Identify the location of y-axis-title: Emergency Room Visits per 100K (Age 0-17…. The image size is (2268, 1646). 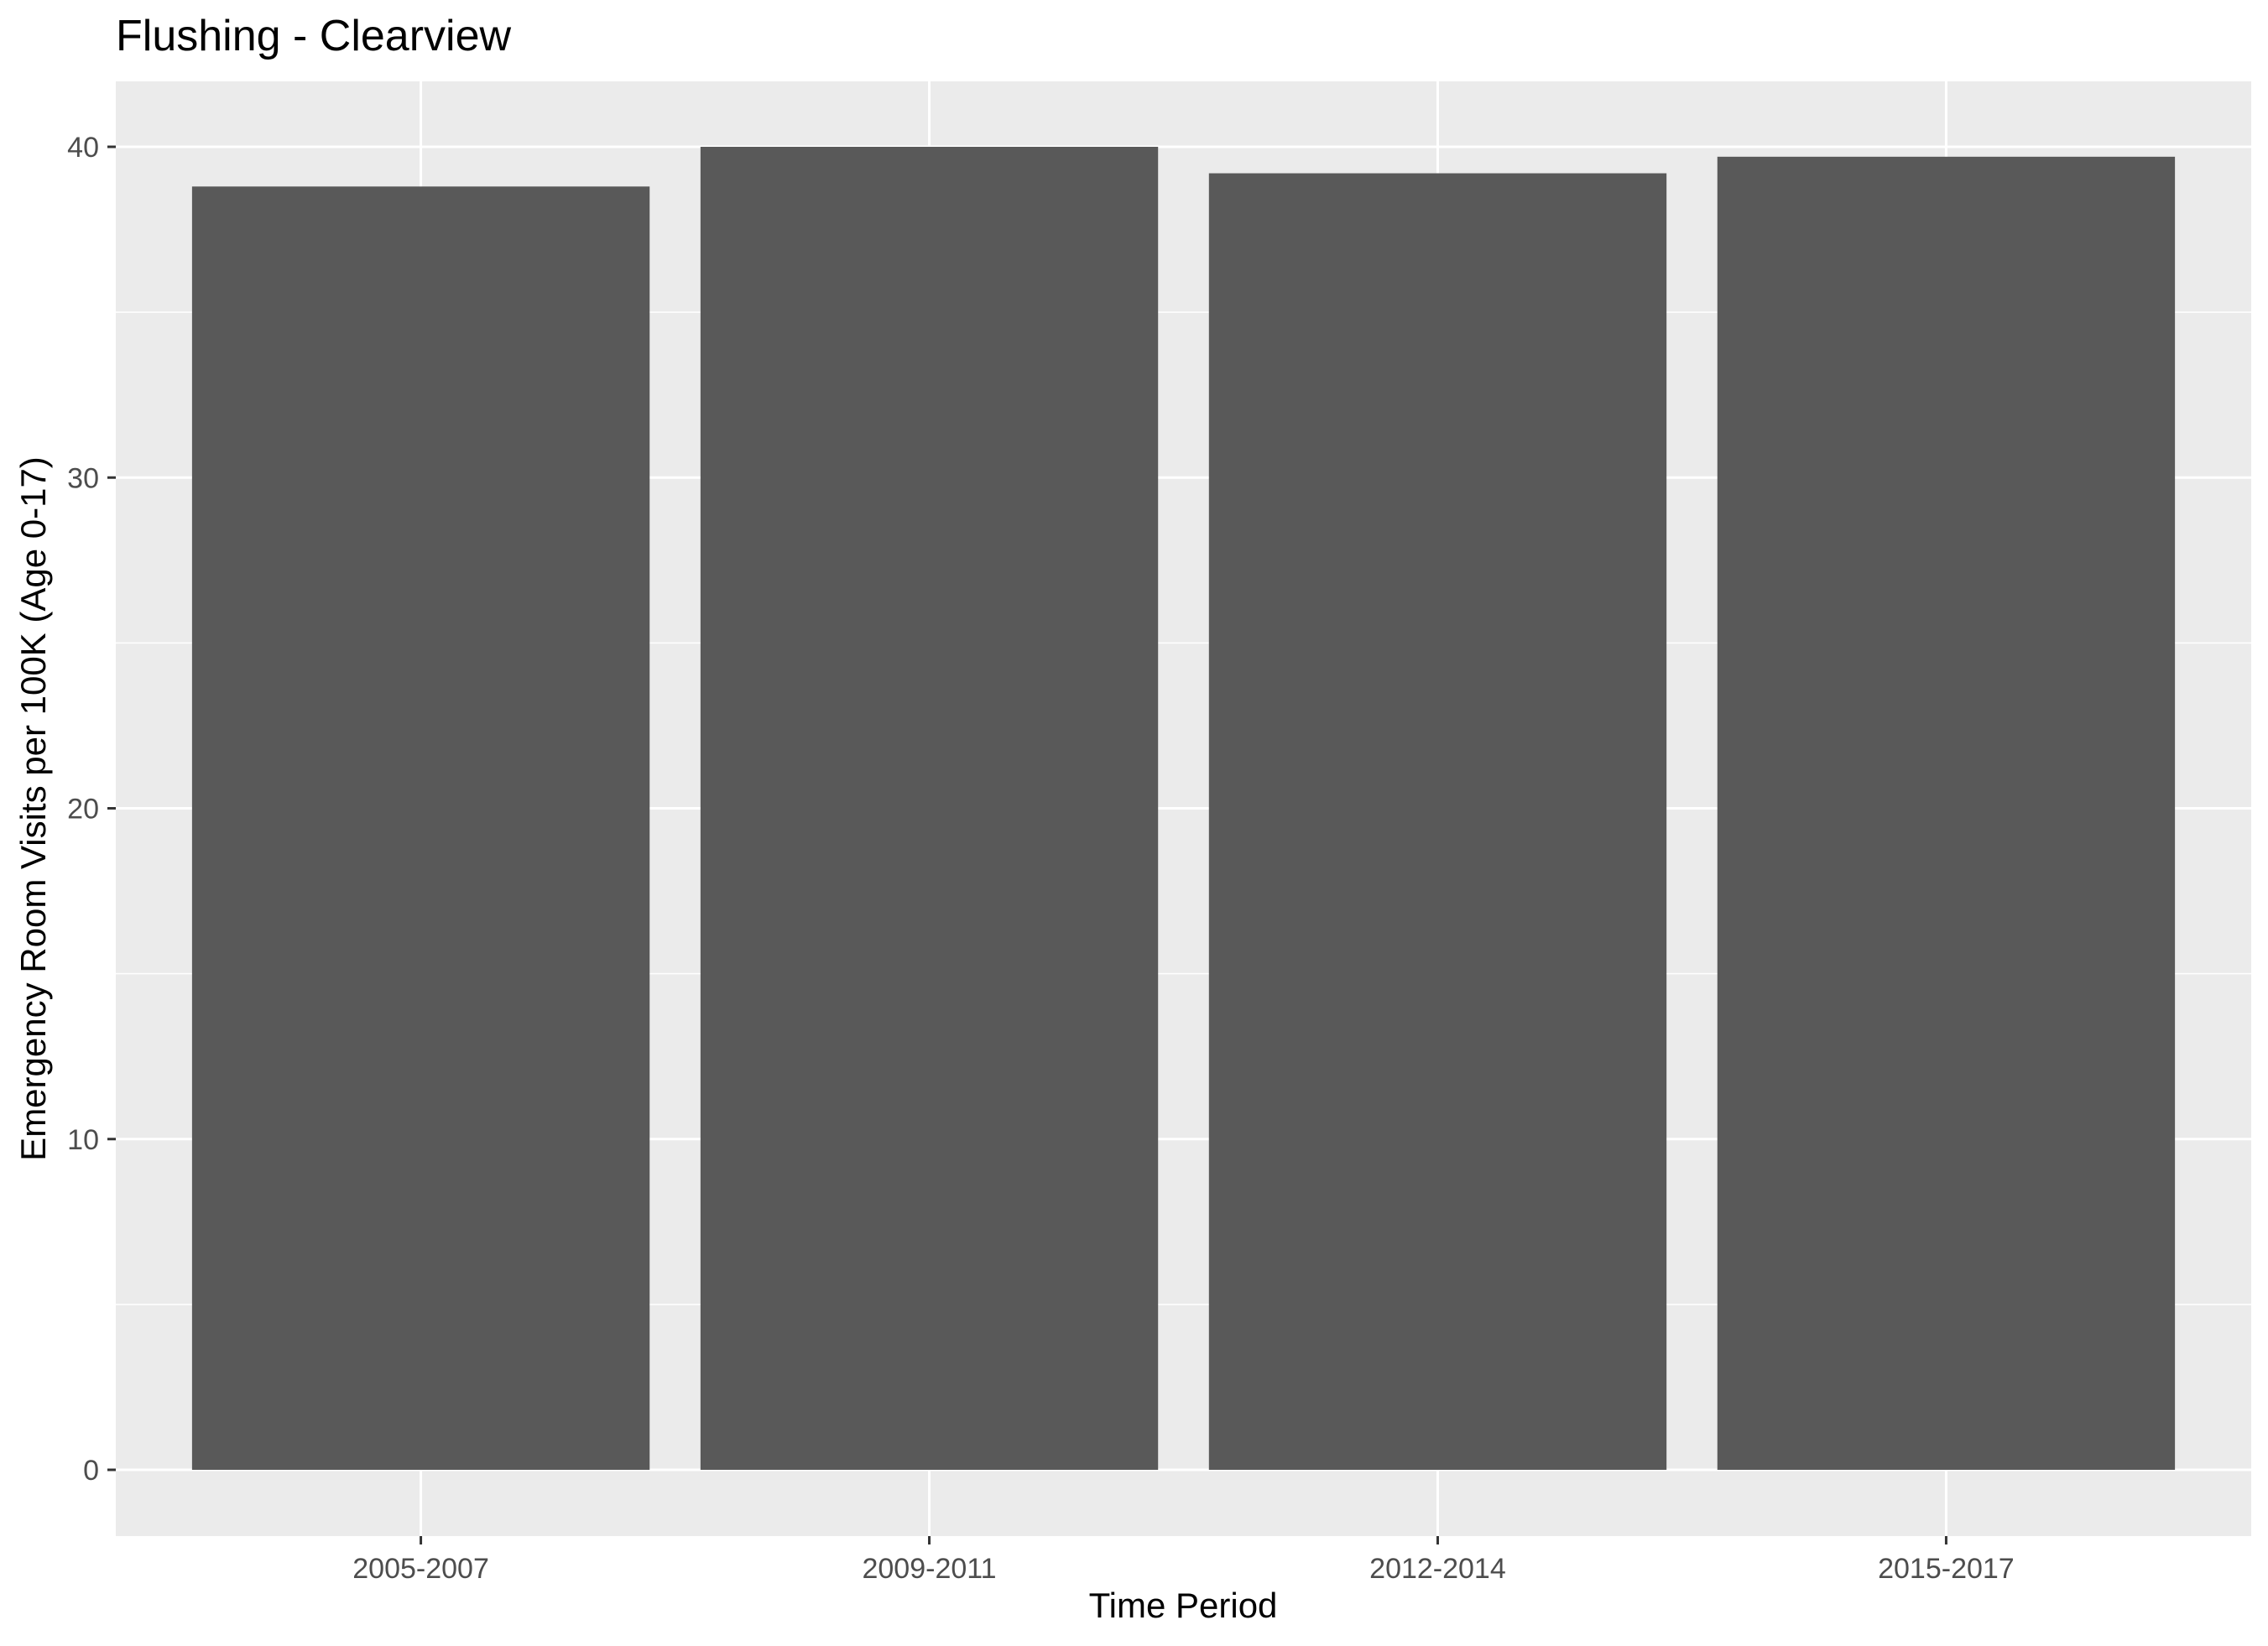
(33, 809).